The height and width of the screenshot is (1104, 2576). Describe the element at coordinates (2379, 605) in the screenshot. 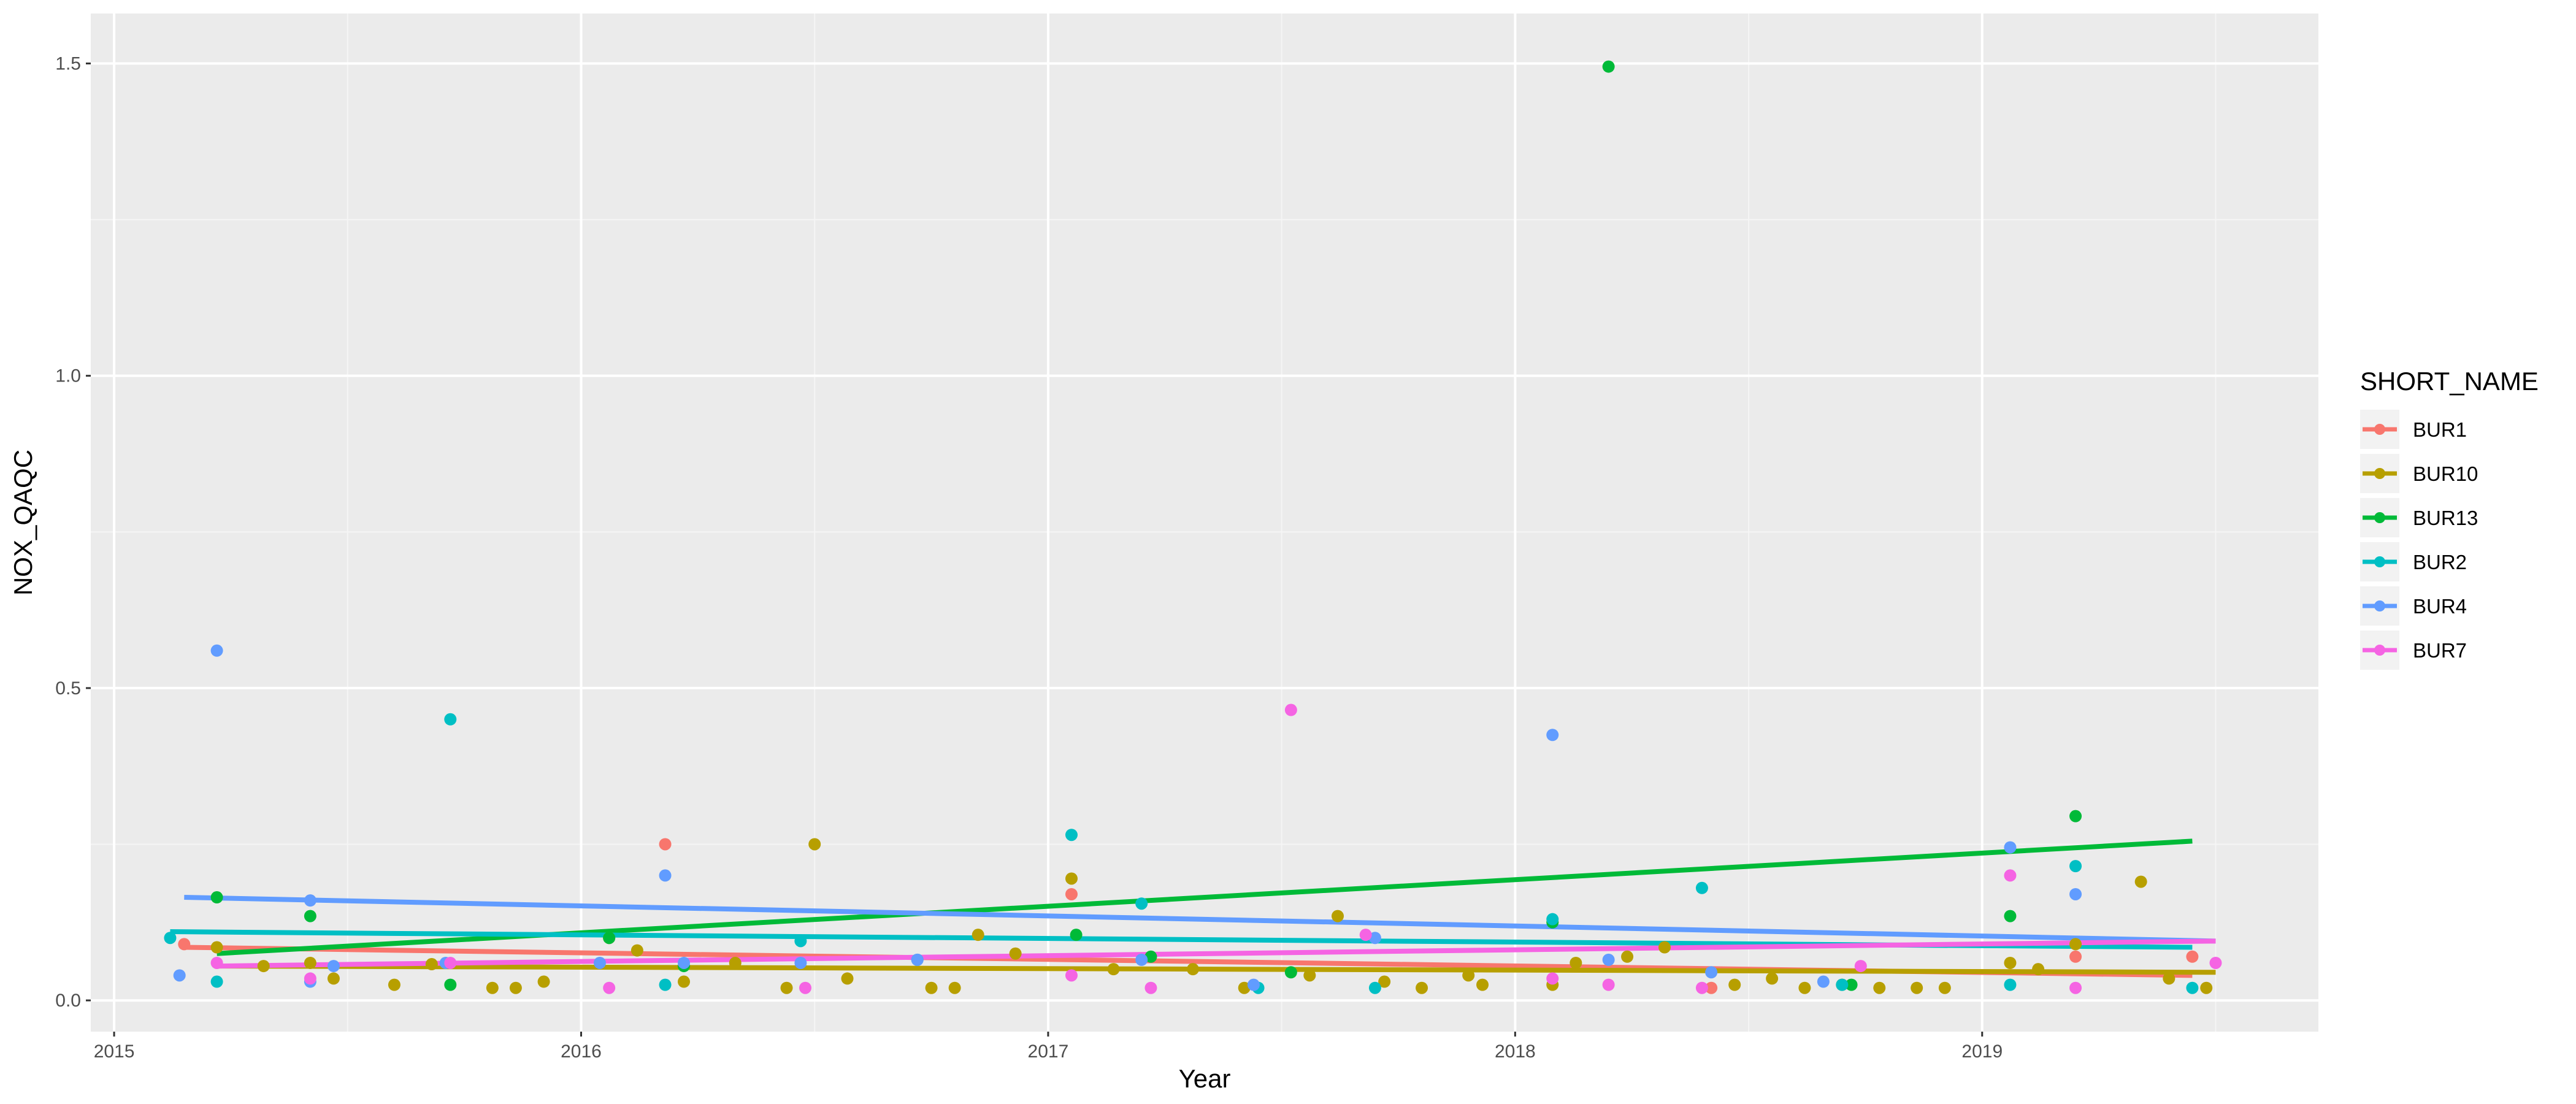

I see `legend-key-point-bur4` at that location.